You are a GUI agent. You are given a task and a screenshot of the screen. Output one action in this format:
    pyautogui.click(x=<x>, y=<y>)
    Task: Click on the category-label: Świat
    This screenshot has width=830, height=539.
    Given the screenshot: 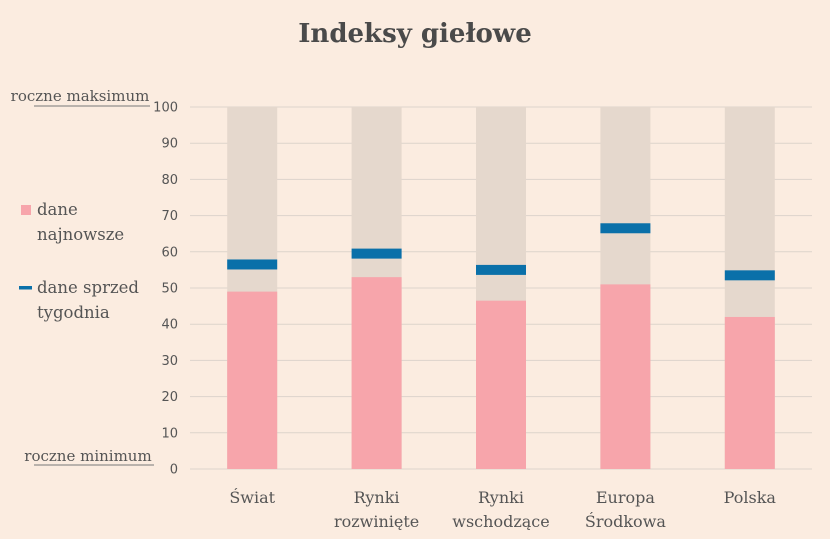 What is the action you would take?
    pyautogui.click(x=252, y=497)
    